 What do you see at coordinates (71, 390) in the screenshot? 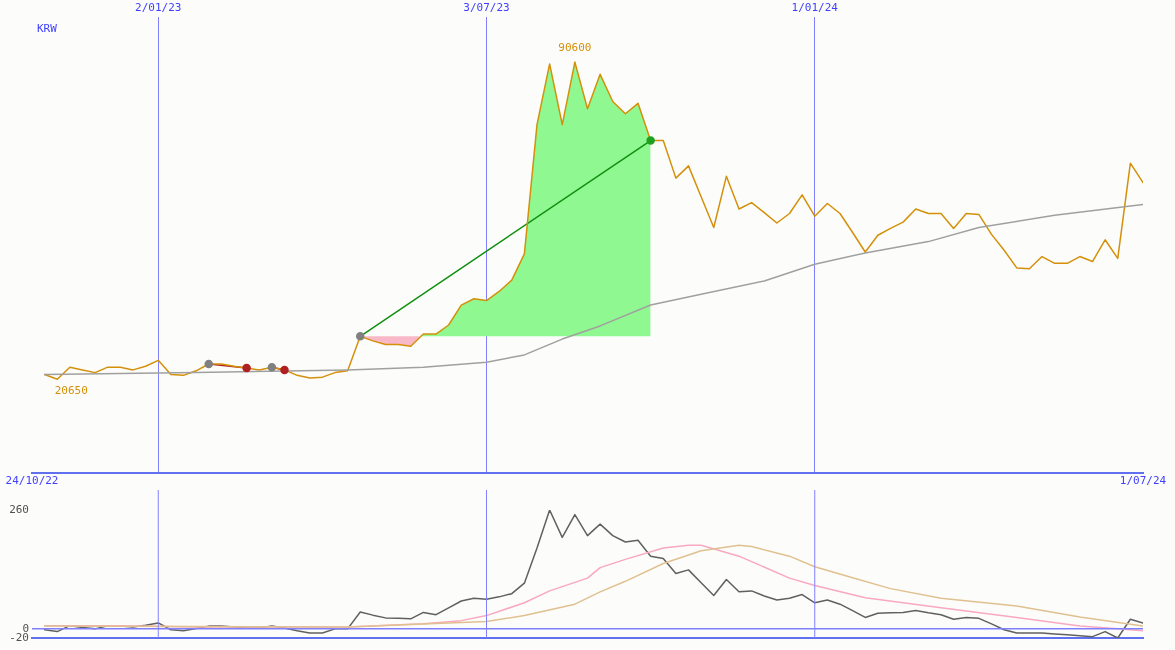
I see `data-label: 20650` at bounding box center [71, 390].